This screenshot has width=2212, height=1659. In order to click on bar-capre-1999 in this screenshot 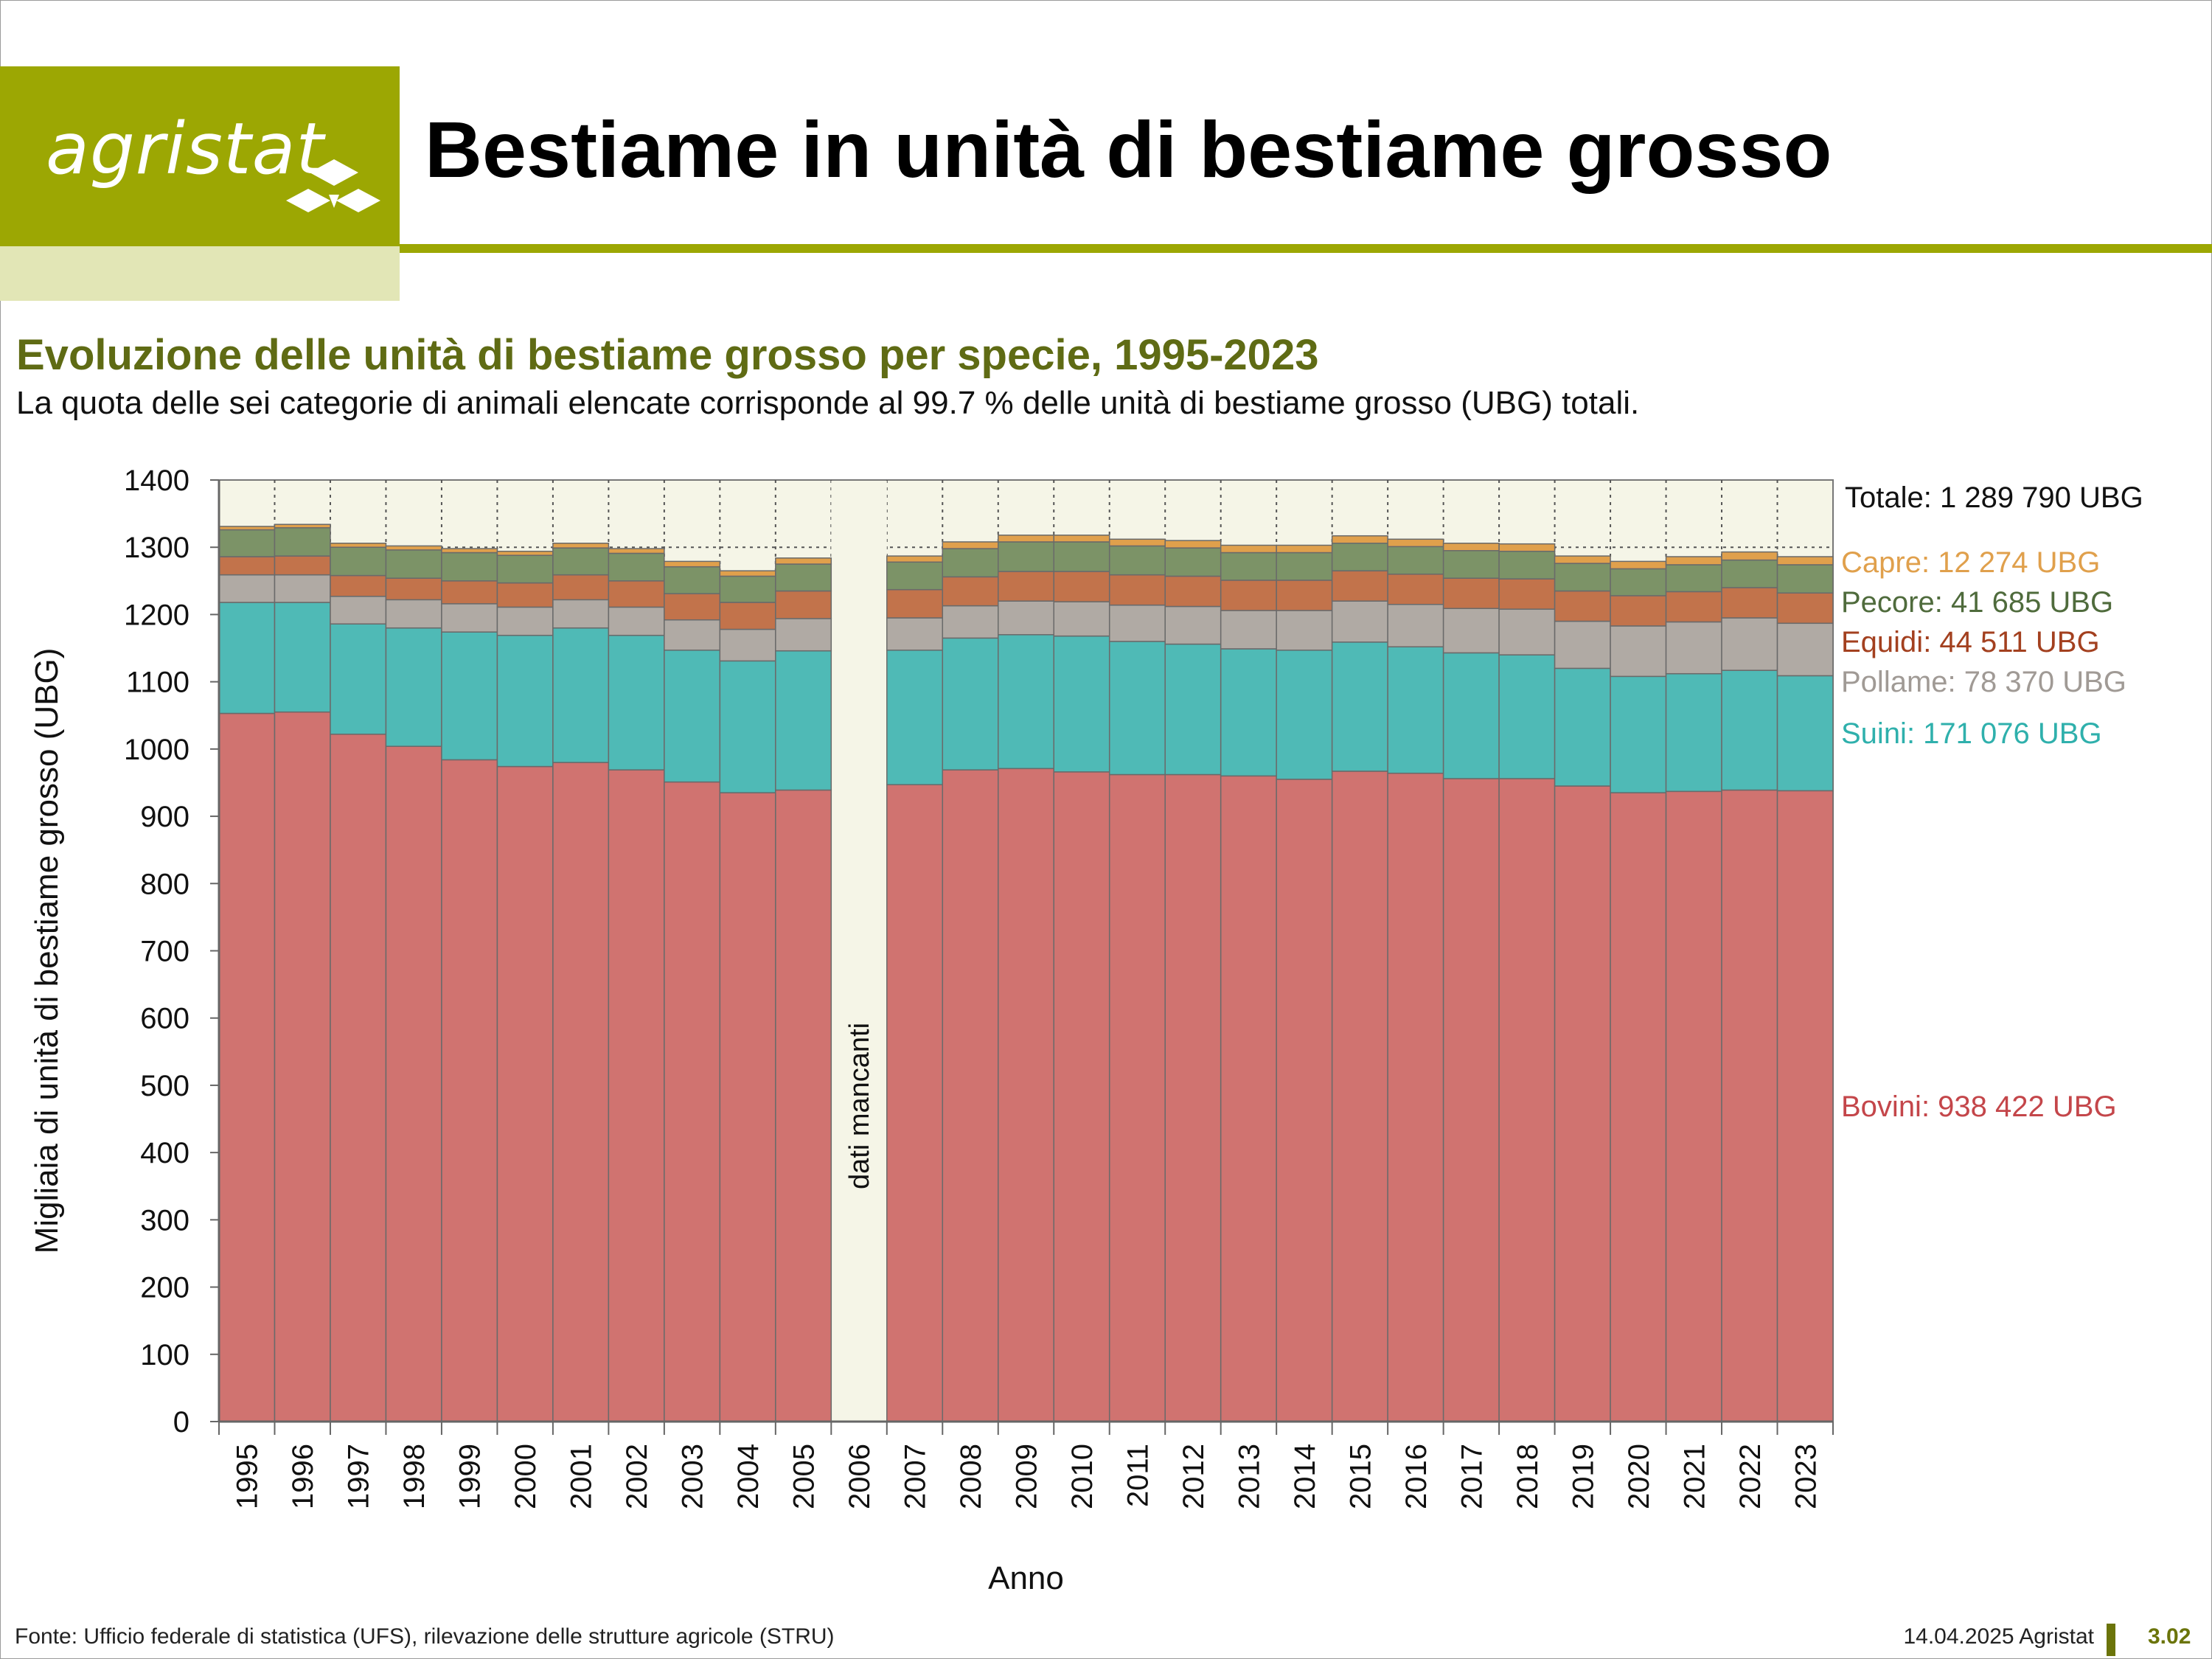, I will do `click(469, 551)`.